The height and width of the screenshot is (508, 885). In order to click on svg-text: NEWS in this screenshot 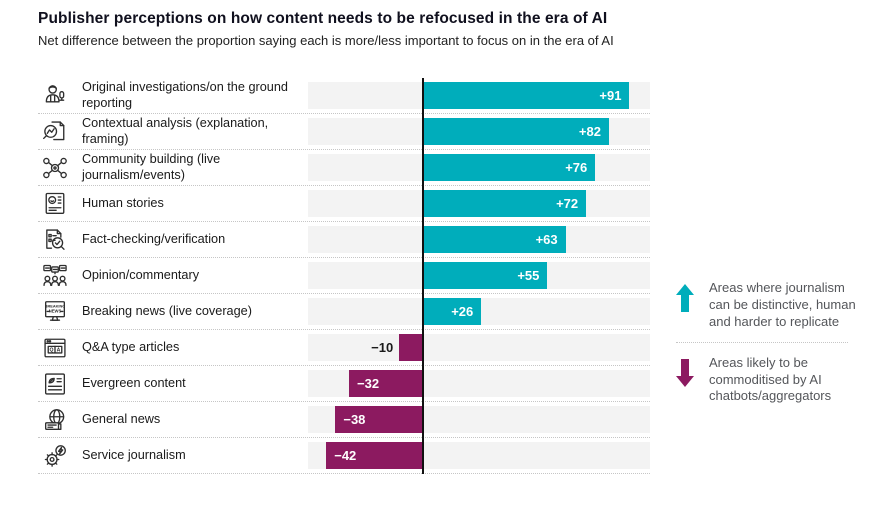, I will do `click(55, 310)`.